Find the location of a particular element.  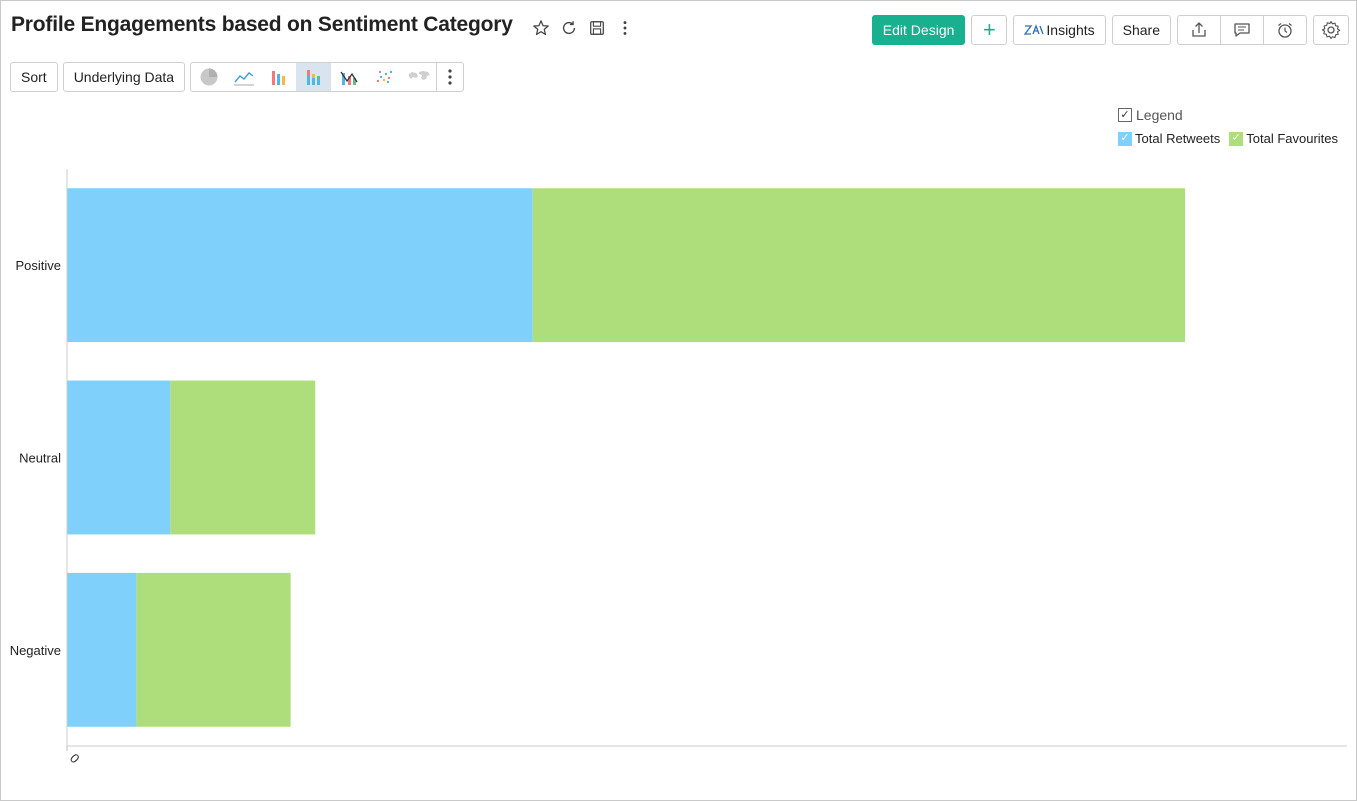

bar-chart-icon is located at coordinates (278, 77).